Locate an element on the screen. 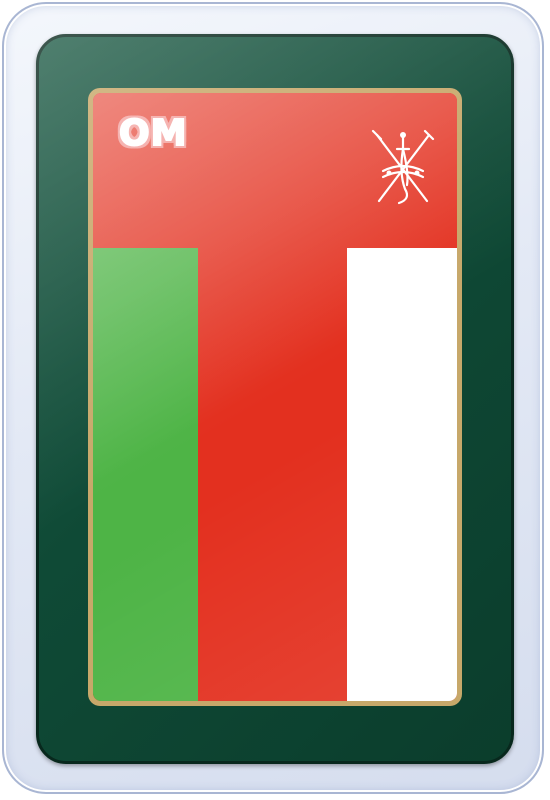 Image resolution: width=550 pixels, height=800 pixels. khanjar-emblem-icon is located at coordinates (403, 167).